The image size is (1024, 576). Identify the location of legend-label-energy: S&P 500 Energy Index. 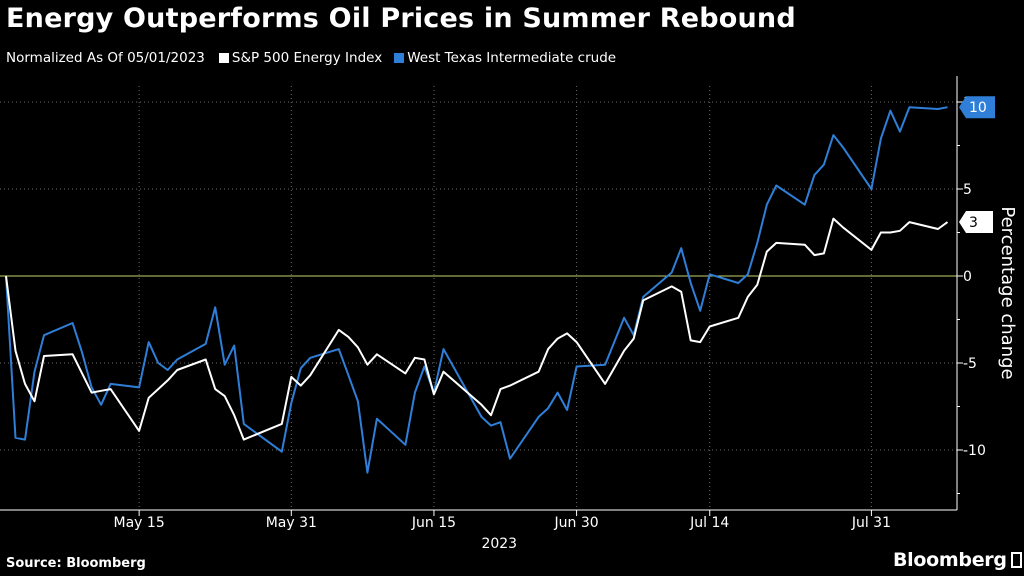
(307, 58).